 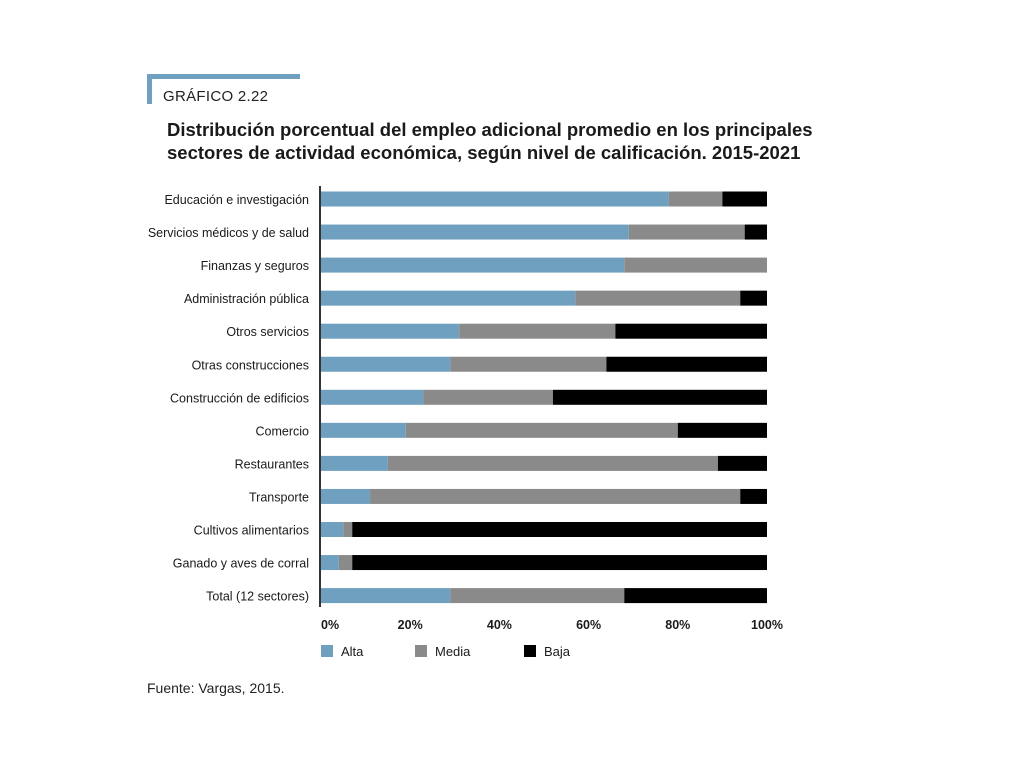 I want to click on category-label: Otras construcciones, so click(x=250, y=365).